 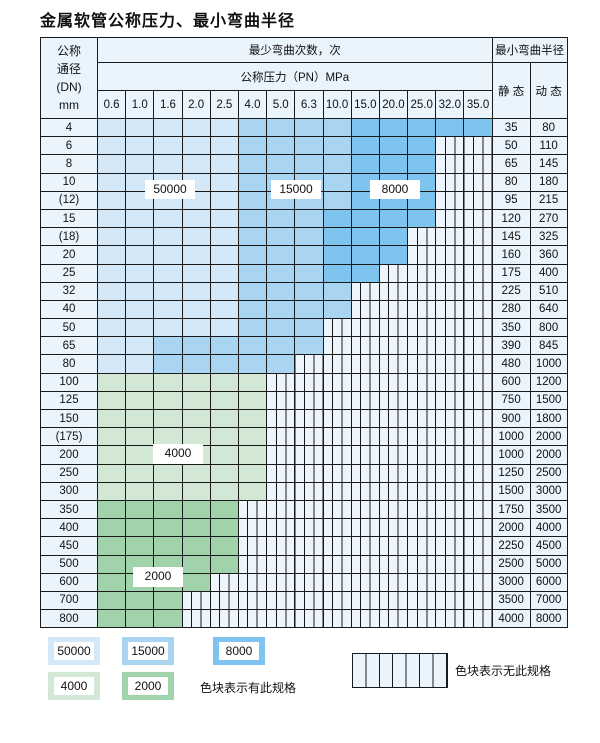 I want to click on dynamic-radius-cell: 180, so click(x=548, y=182).